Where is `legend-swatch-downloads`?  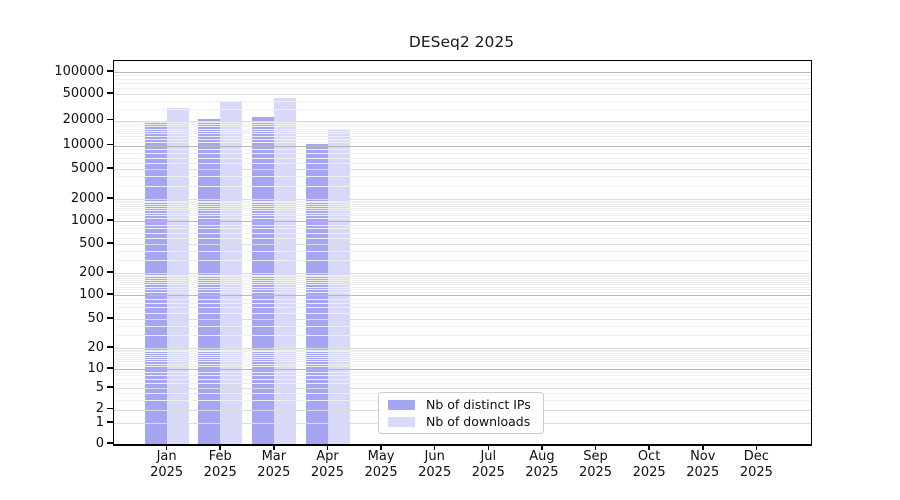 legend-swatch-downloads is located at coordinates (401, 421).